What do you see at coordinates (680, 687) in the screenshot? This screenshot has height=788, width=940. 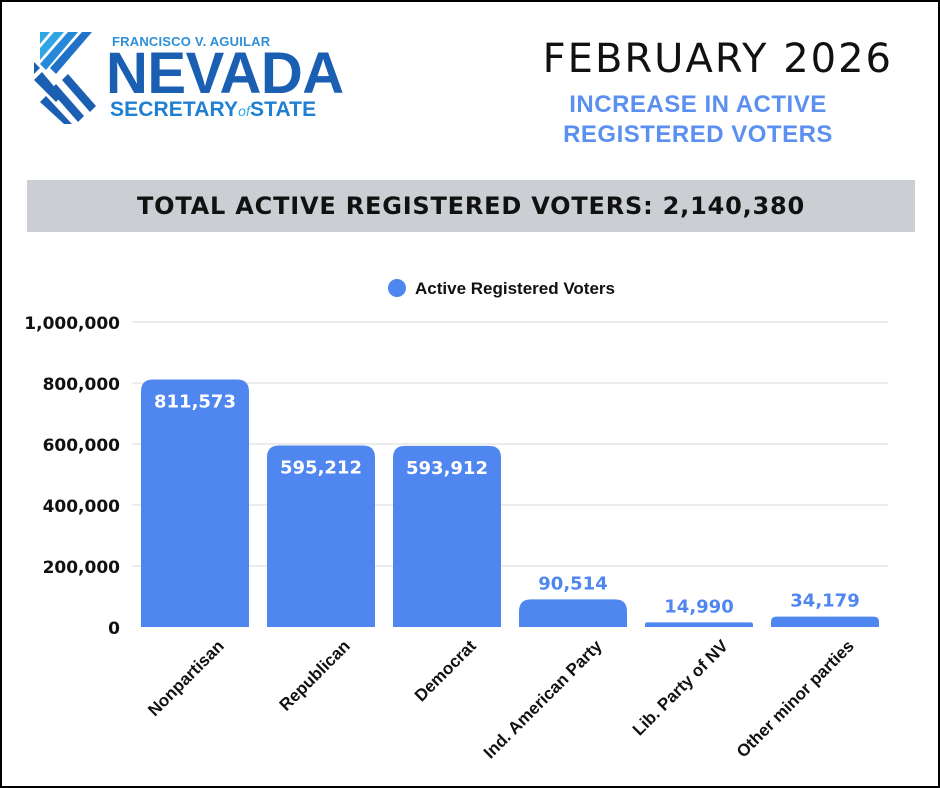 I see `x-category-label: Lib. Party of NV` at bounding box center [680, 687].